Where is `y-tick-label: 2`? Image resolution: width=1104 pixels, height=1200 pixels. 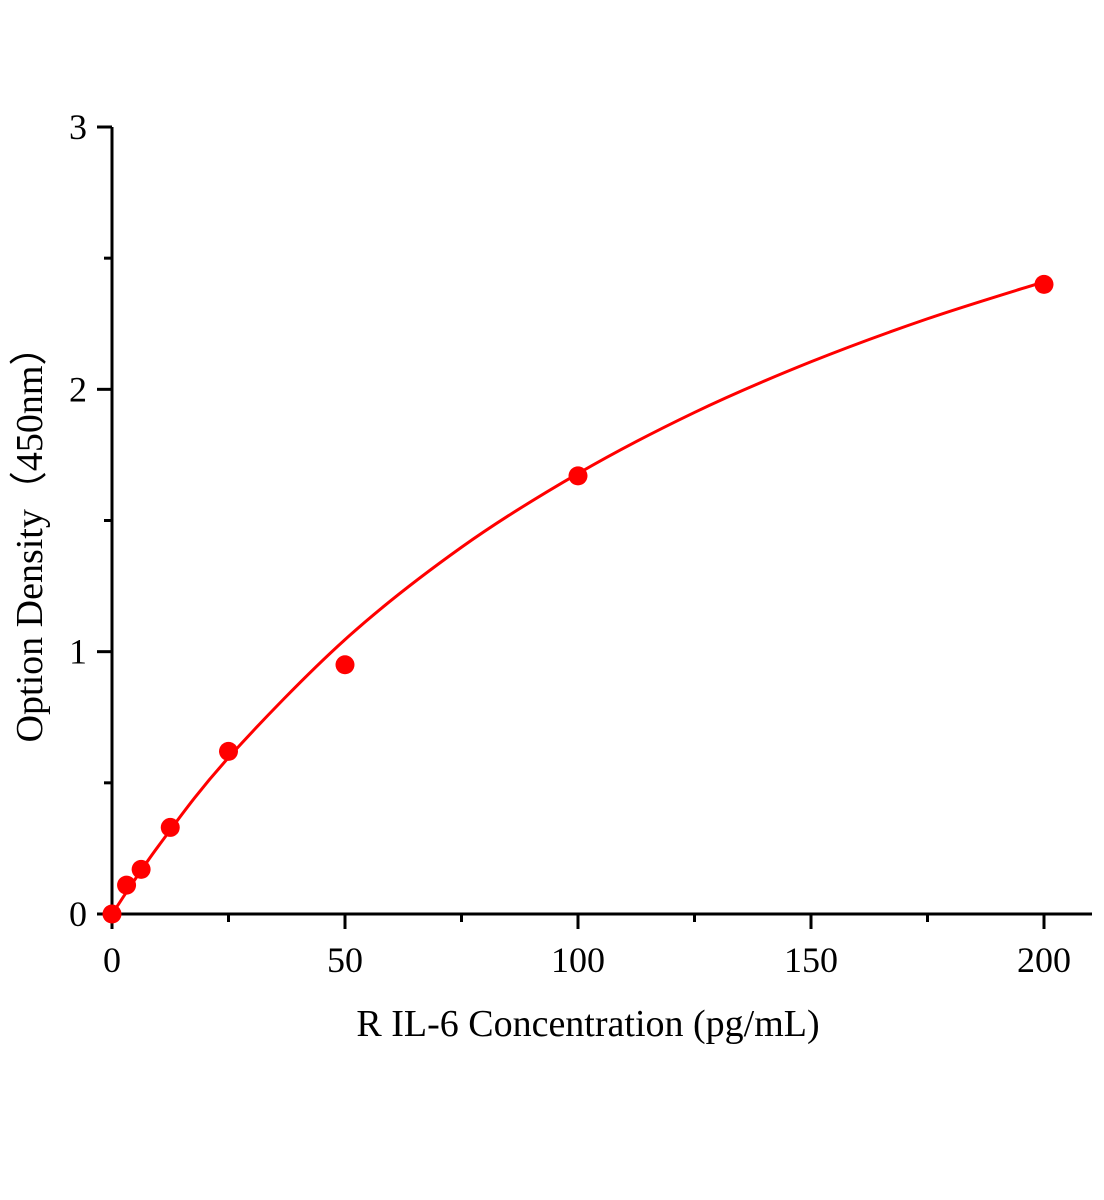 y-tick-label: 2 is located at coordinates (78, 389).